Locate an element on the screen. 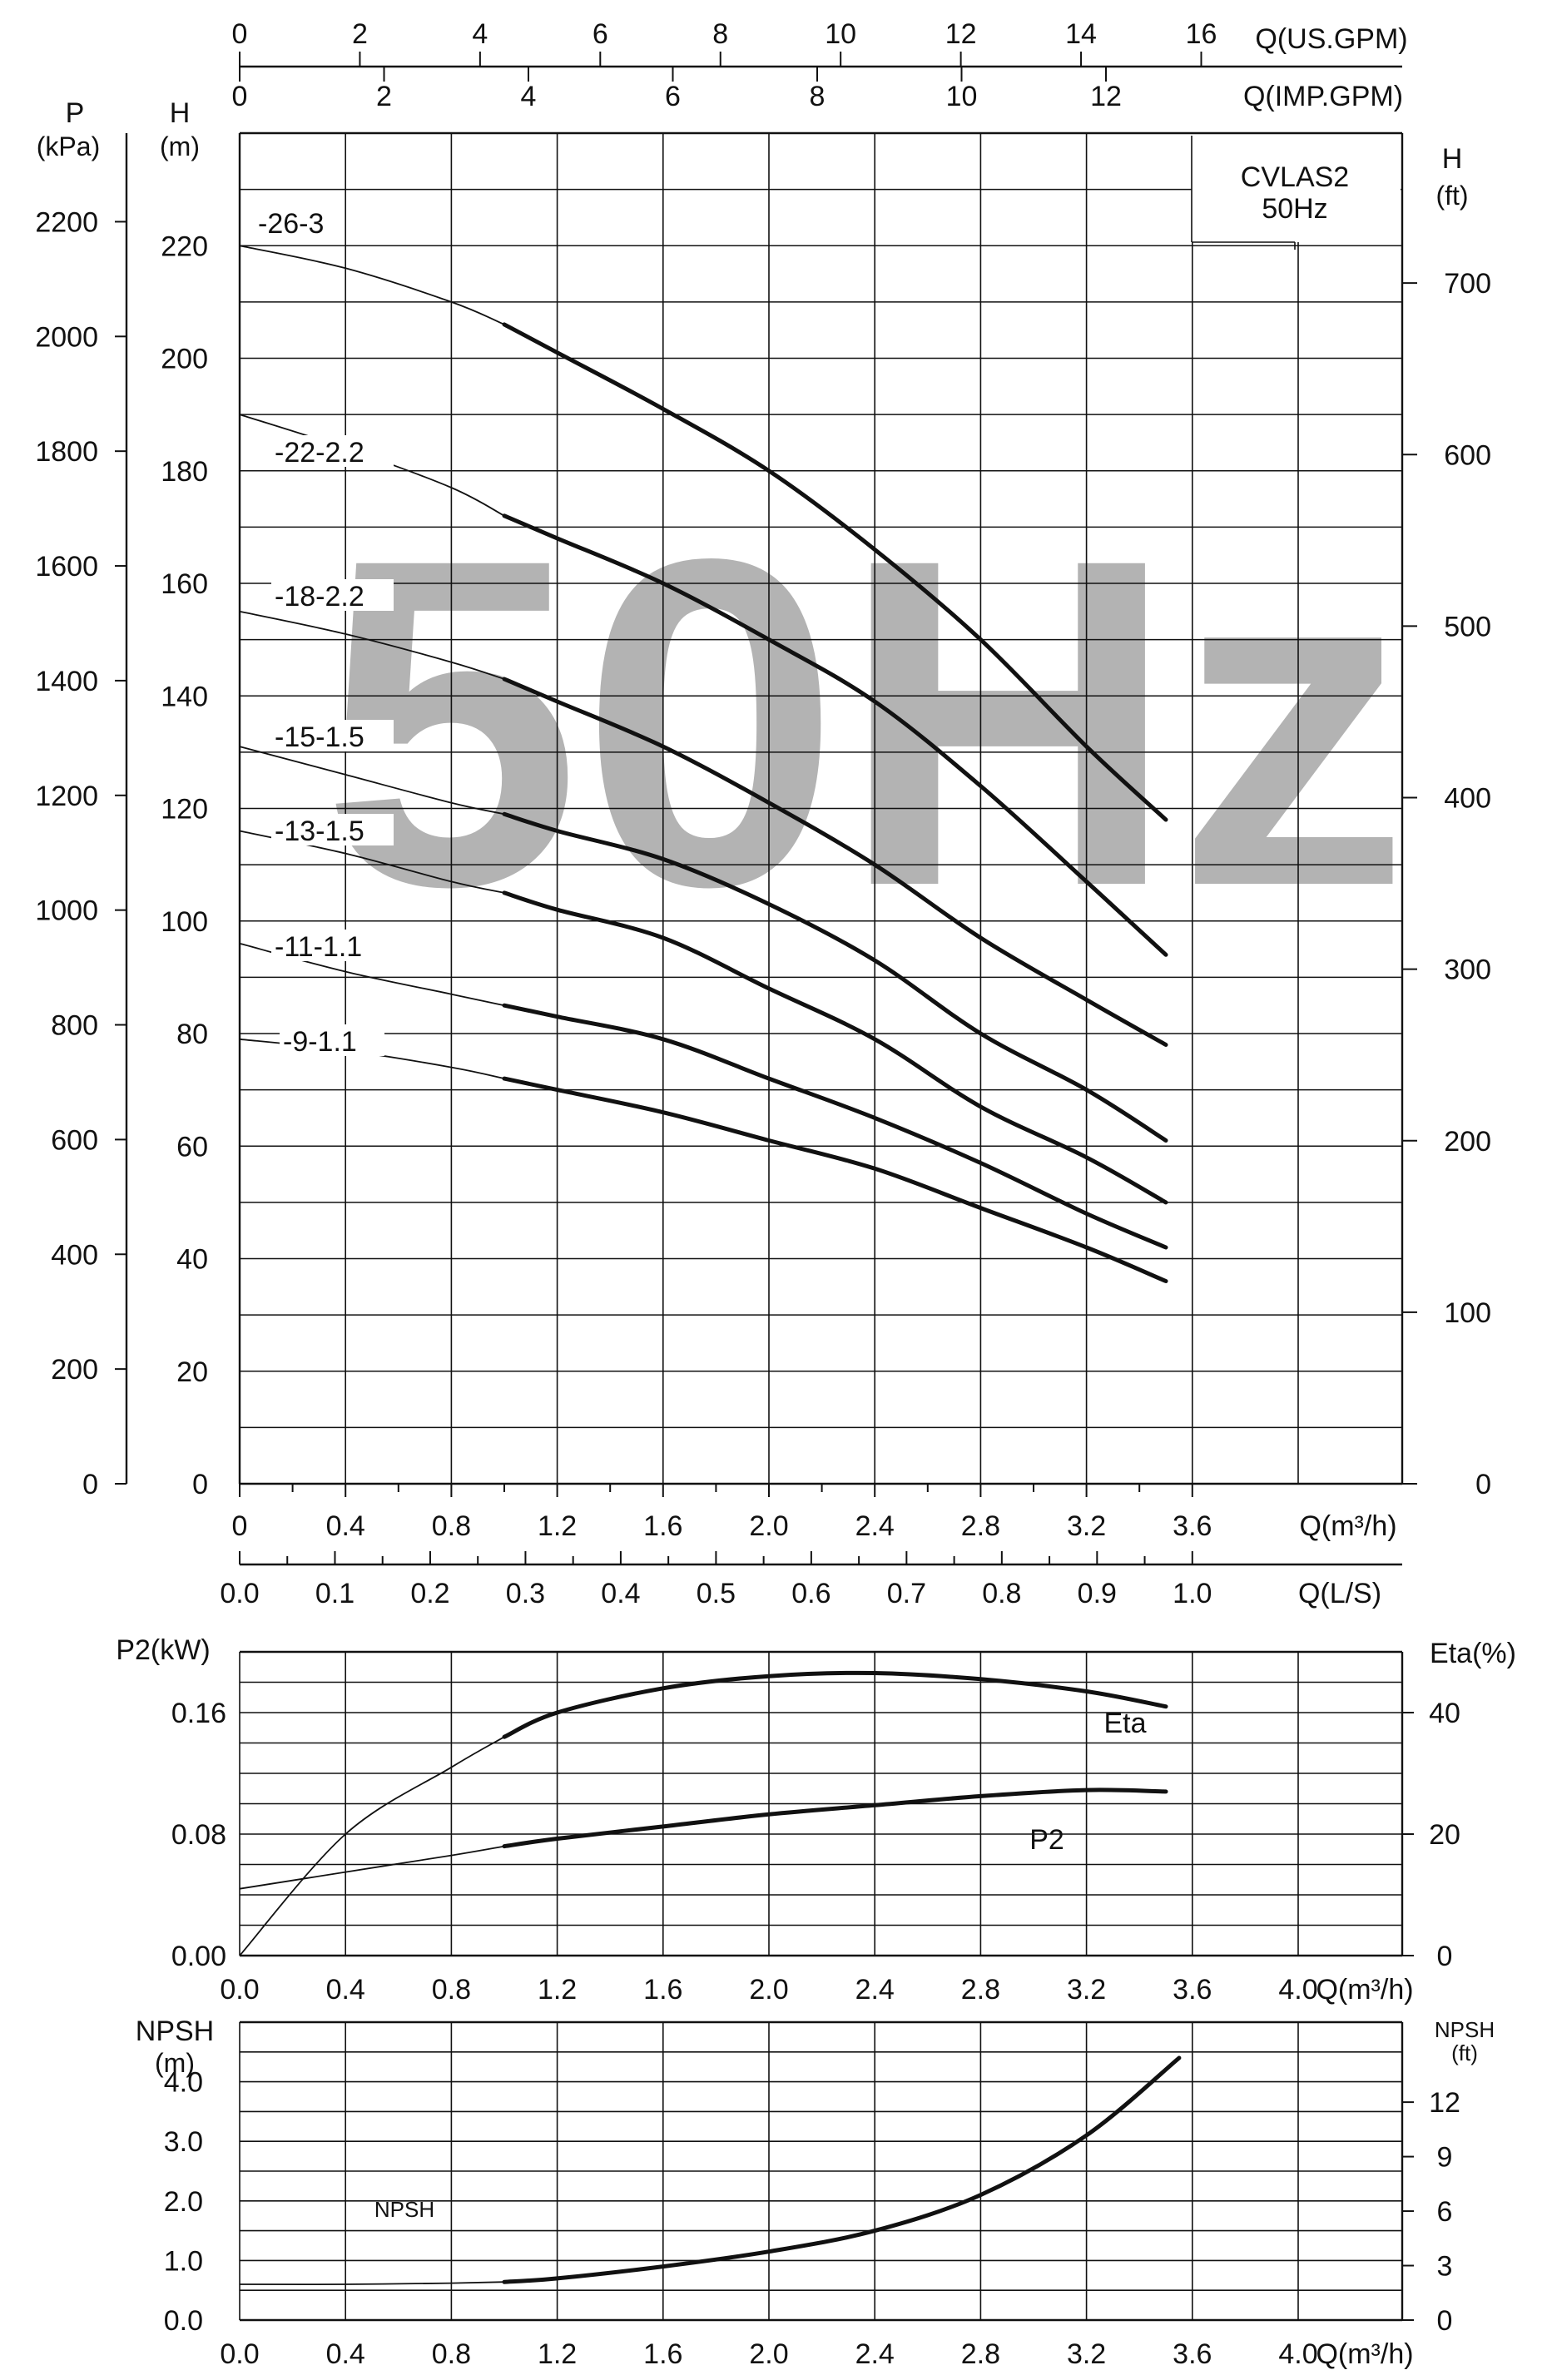 The width and height of the screenshot is (1547, 2380). ls-tick-label: 0.4 is located at coordinates (620, 1593).